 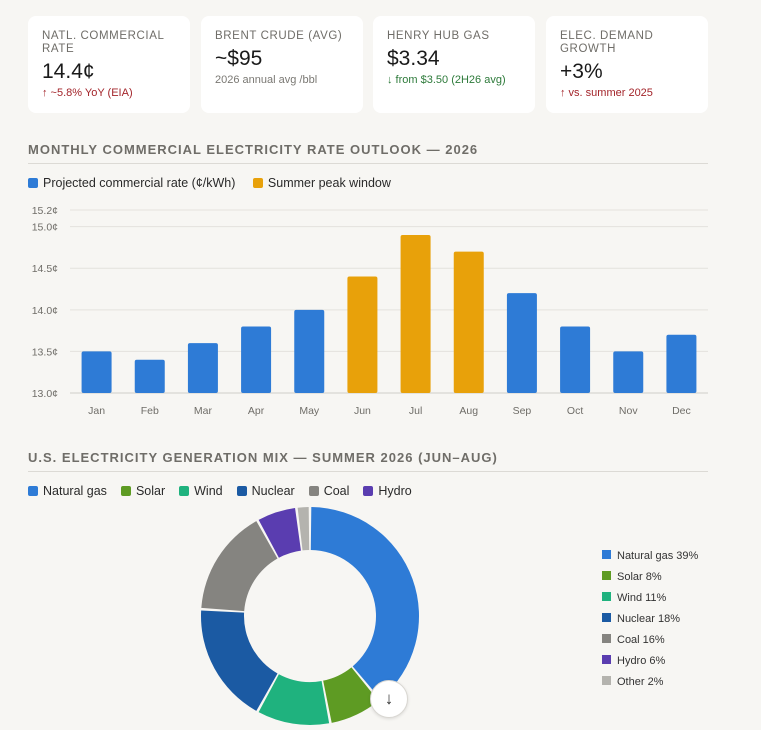 I want to click on x-tick-label: May, so click(x=309, y=411).